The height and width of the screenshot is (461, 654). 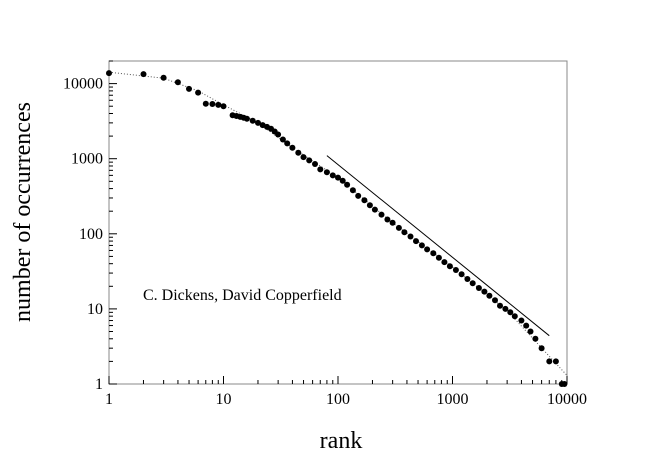 I want to click on y-tick-label: 1000, so click(x=87, y=159).